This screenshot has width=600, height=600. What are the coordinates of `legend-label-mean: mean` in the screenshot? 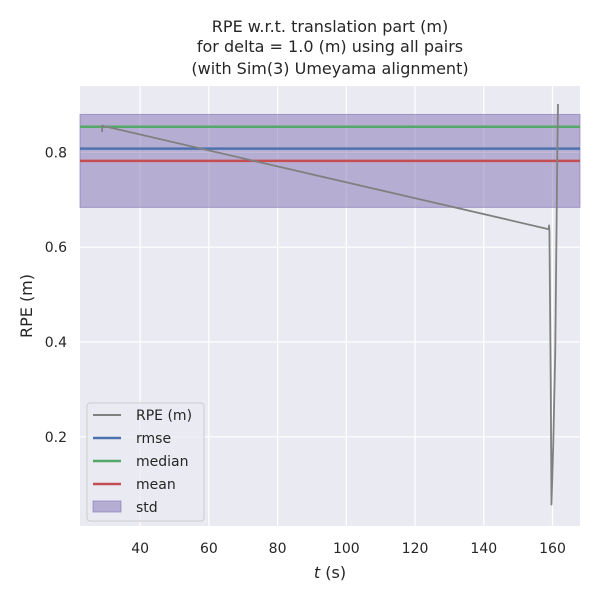 It's located at (156, 485).